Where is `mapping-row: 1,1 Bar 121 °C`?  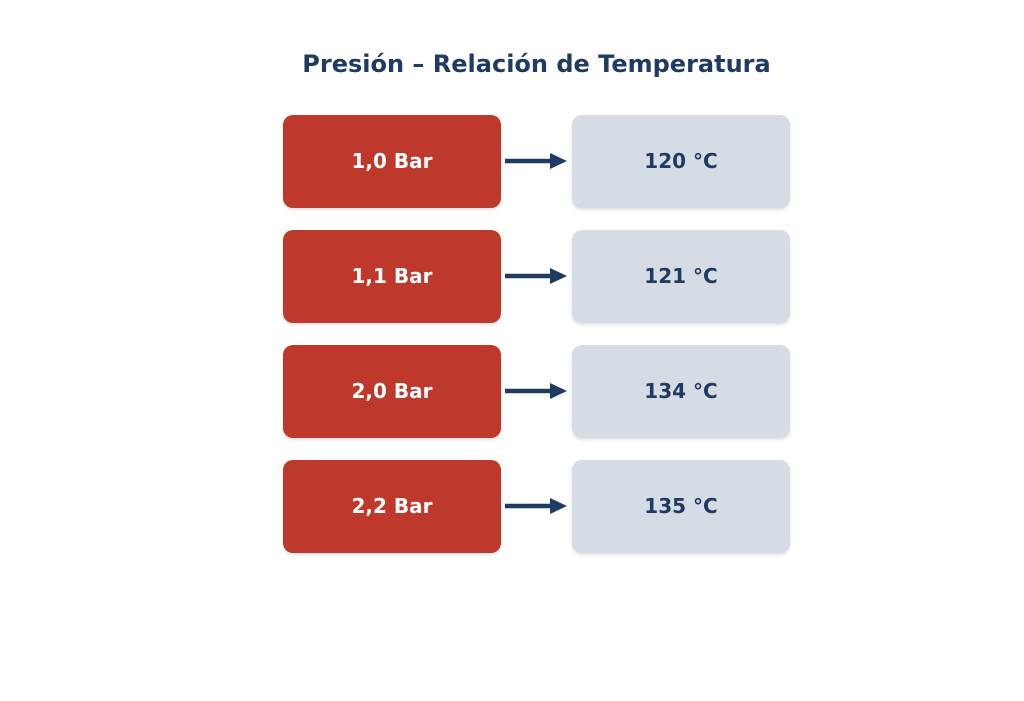
mapping-row: 1,1 Bar 121 °C is located at coordinates (536, 276).